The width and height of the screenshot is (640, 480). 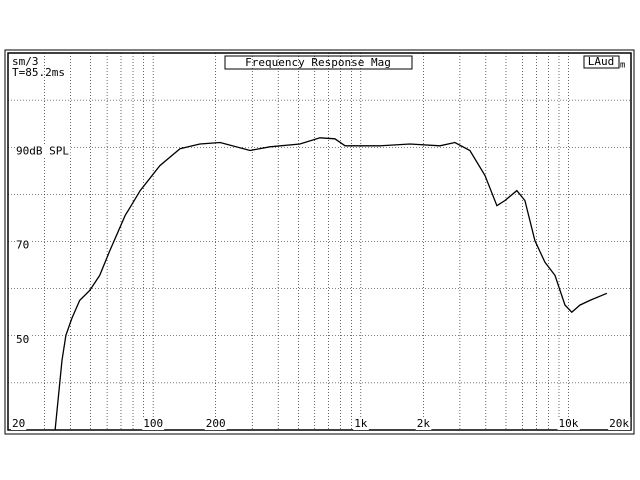 I want to click on x-tick-label: 2k, so click(x=424, y=423).